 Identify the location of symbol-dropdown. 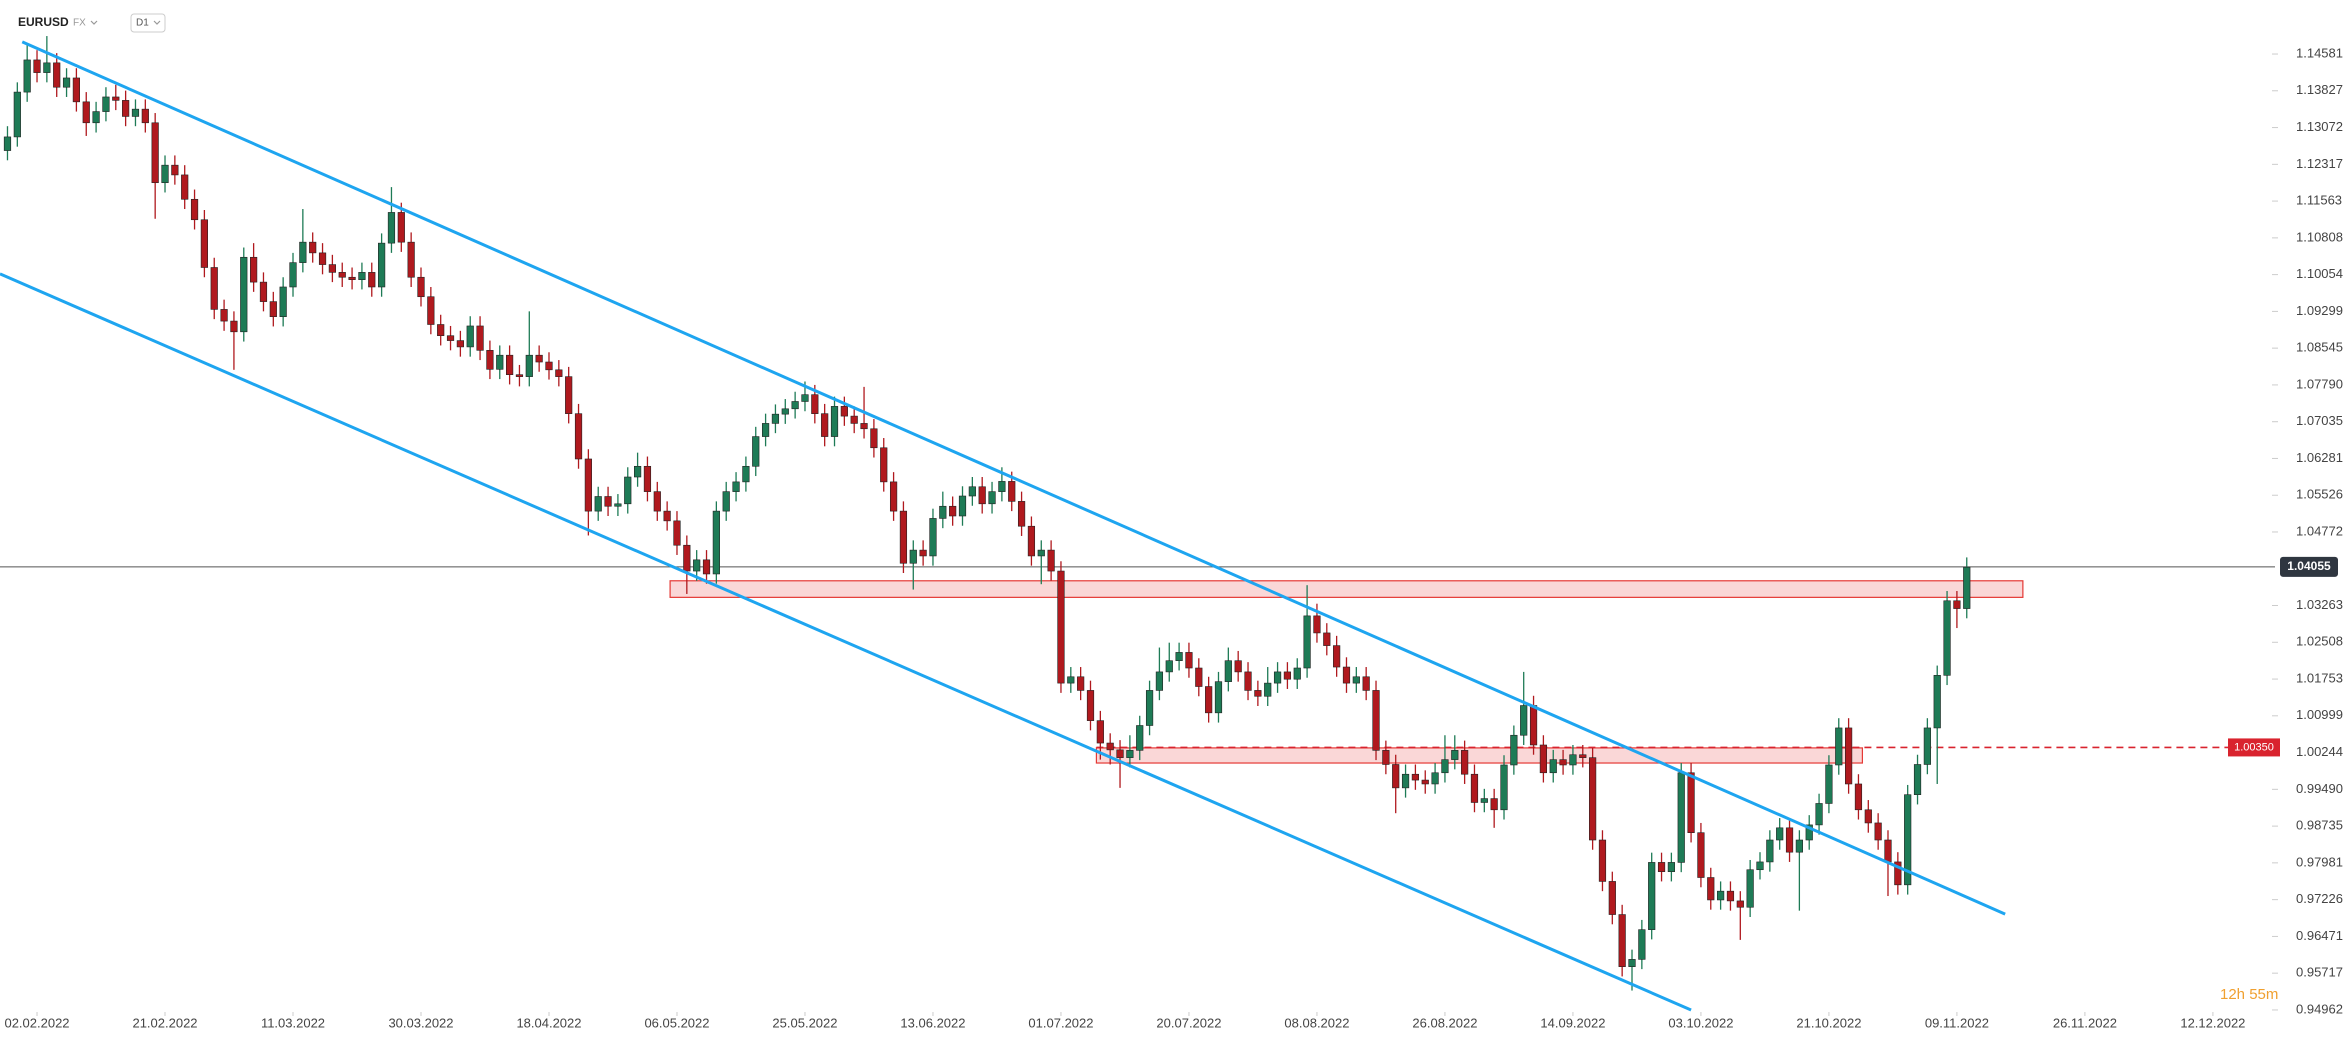
(94, 22).